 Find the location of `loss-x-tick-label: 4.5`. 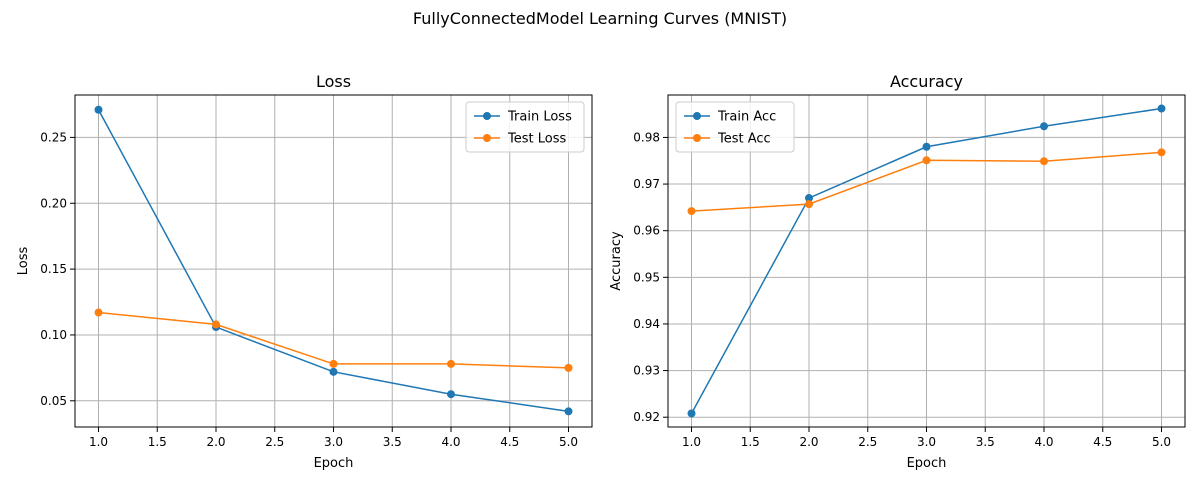

loss-x-tick-label: 4.5 is located at coordinates (509, 442).